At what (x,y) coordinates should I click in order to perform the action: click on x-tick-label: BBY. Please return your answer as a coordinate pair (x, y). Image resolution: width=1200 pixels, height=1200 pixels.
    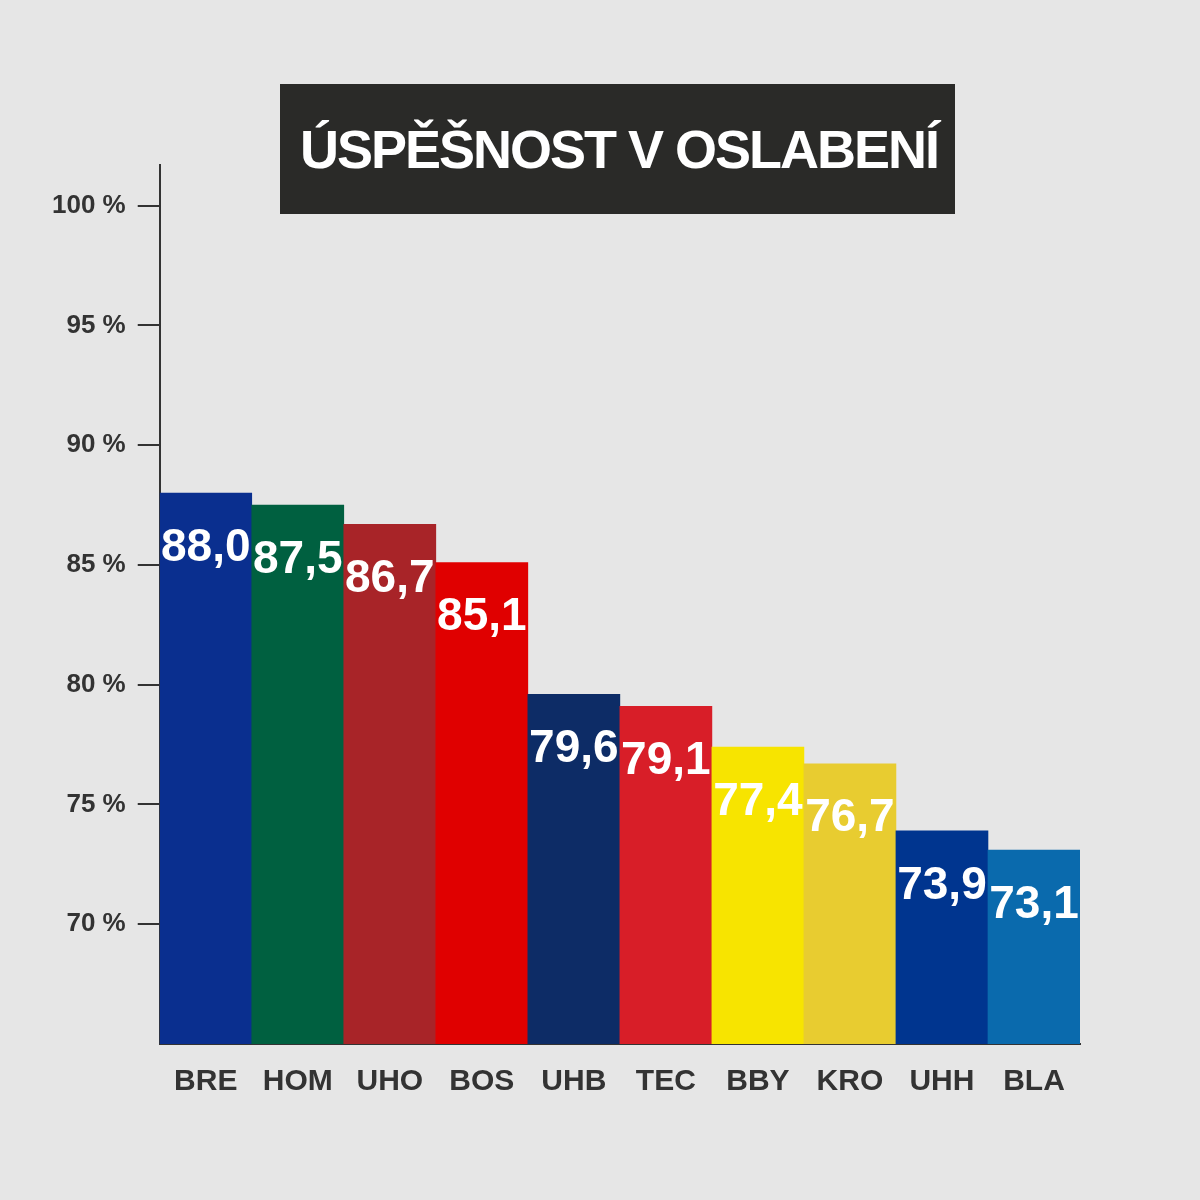
    Looking at the image, I should click on (758, 1080).